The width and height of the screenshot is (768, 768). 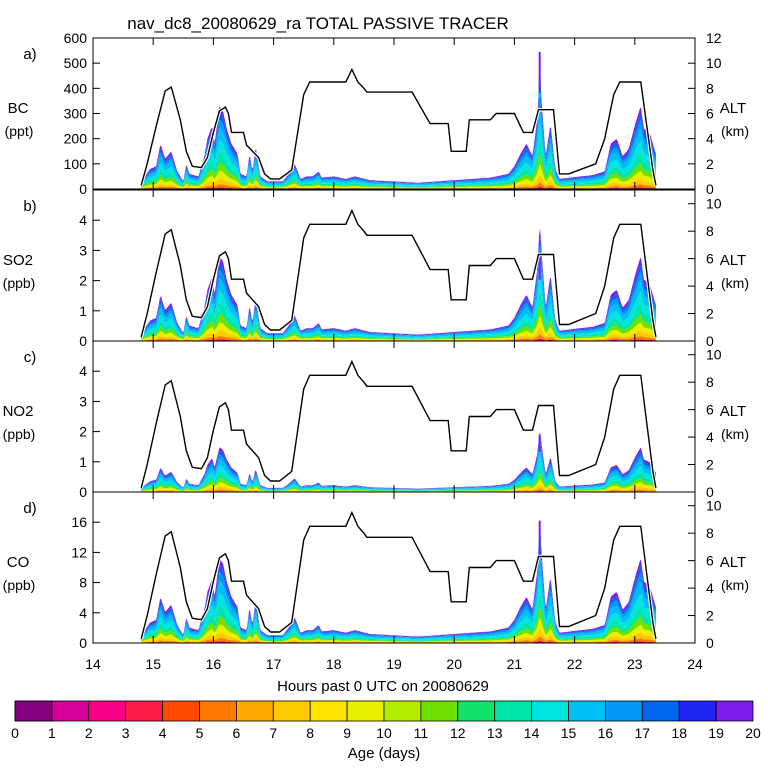 I want to click on colorbar-tick-label: 12, so click(x=458, y=733).